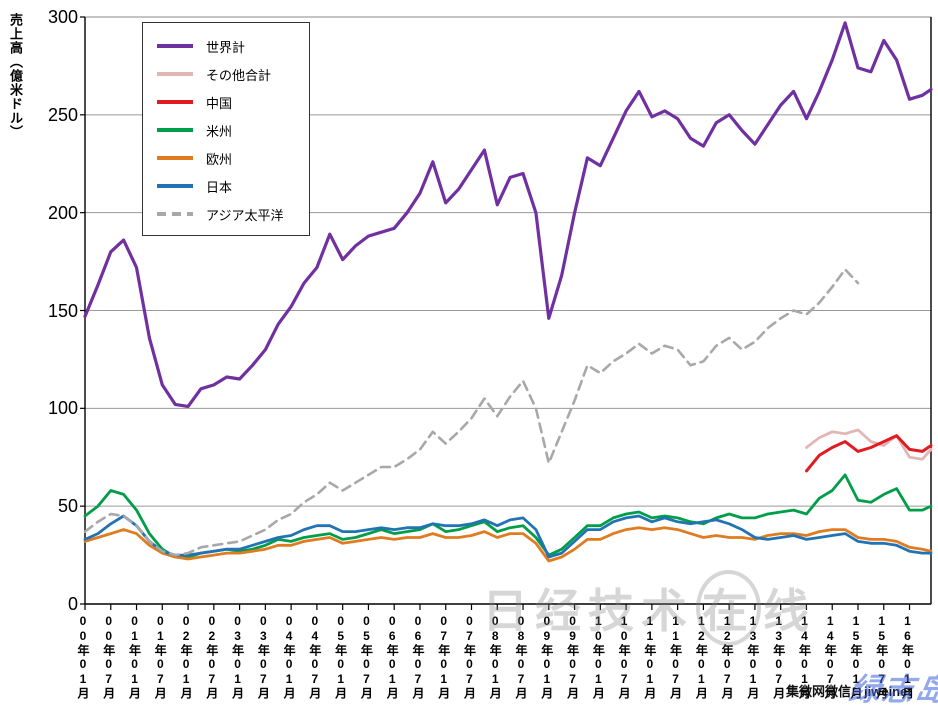 The height and width of the screenshot is (716, 938). Describe the element at coordinates (263, 657) in the screenshot. I see `x-tick-label-7: 03年07月` at that location.